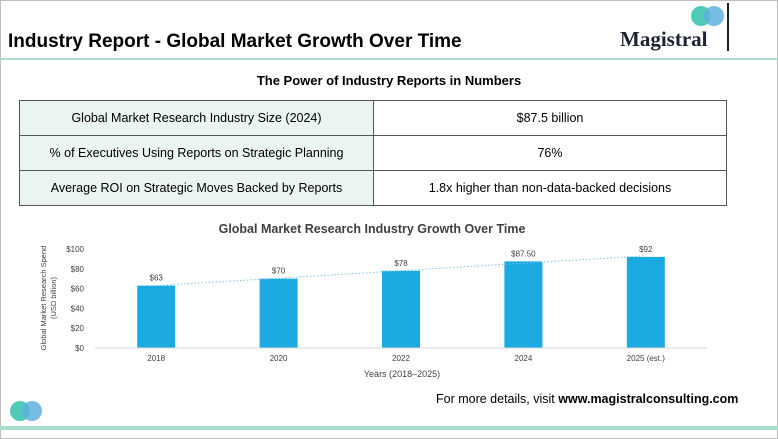 This screenshot has width=778, height=439. What do you see at coordinates (523, 253) in the screenshot?
I see `data-label: $87.50` at bounding box center [523, 253].